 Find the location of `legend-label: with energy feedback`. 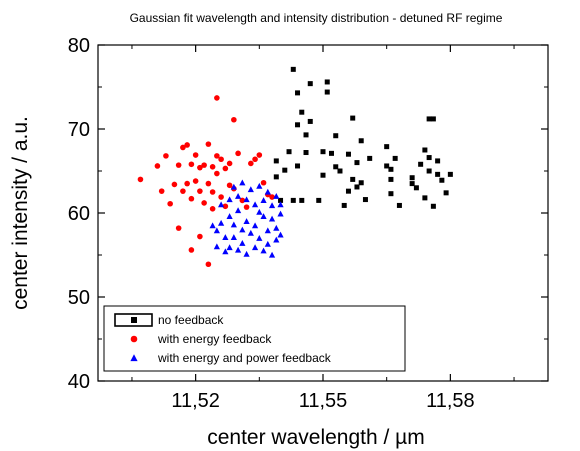

legend-label: with energy feedback is located at coordinates (214, 339).